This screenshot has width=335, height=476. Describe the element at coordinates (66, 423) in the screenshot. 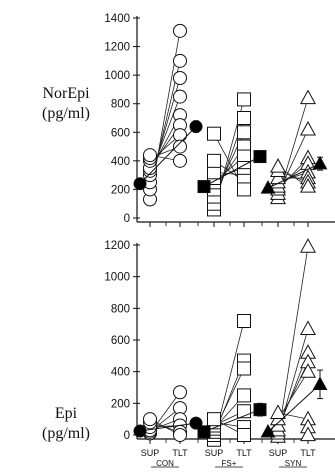

I see `y-axis-title: Epi (pg/ml)` at that location.